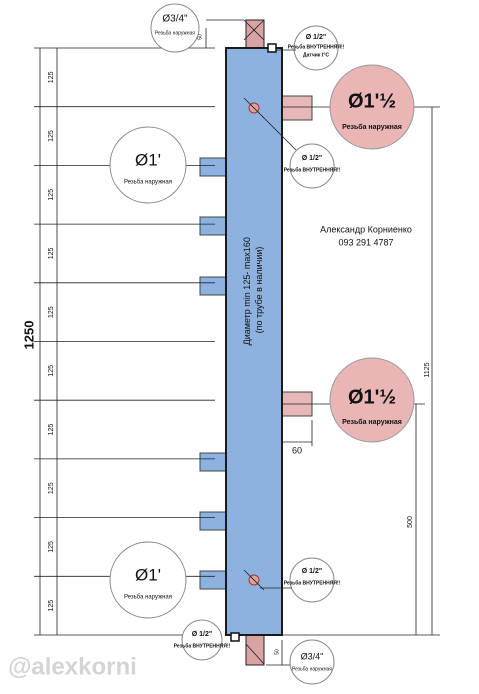 Image resolution: width=479 pixels, height=694 pixels. I want to click on callout-extra: Датчик t°C, so click(316, 55).